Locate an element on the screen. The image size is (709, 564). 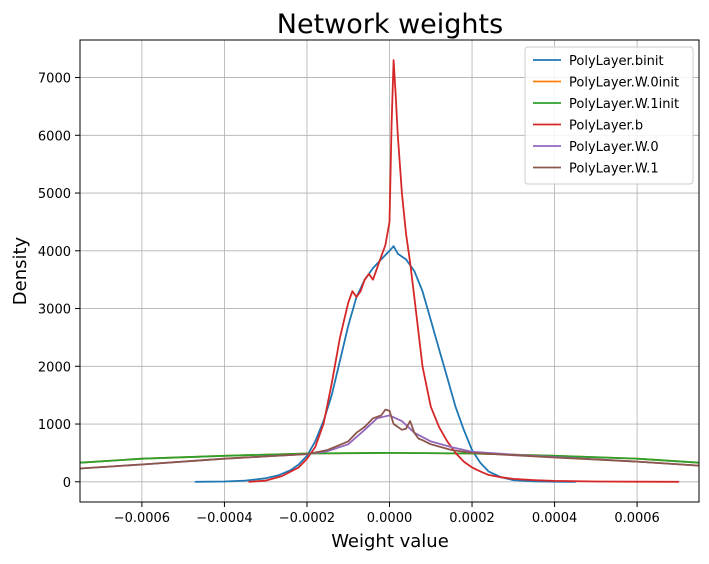
y-axis-label: Density is located at coordinates (20, 270).